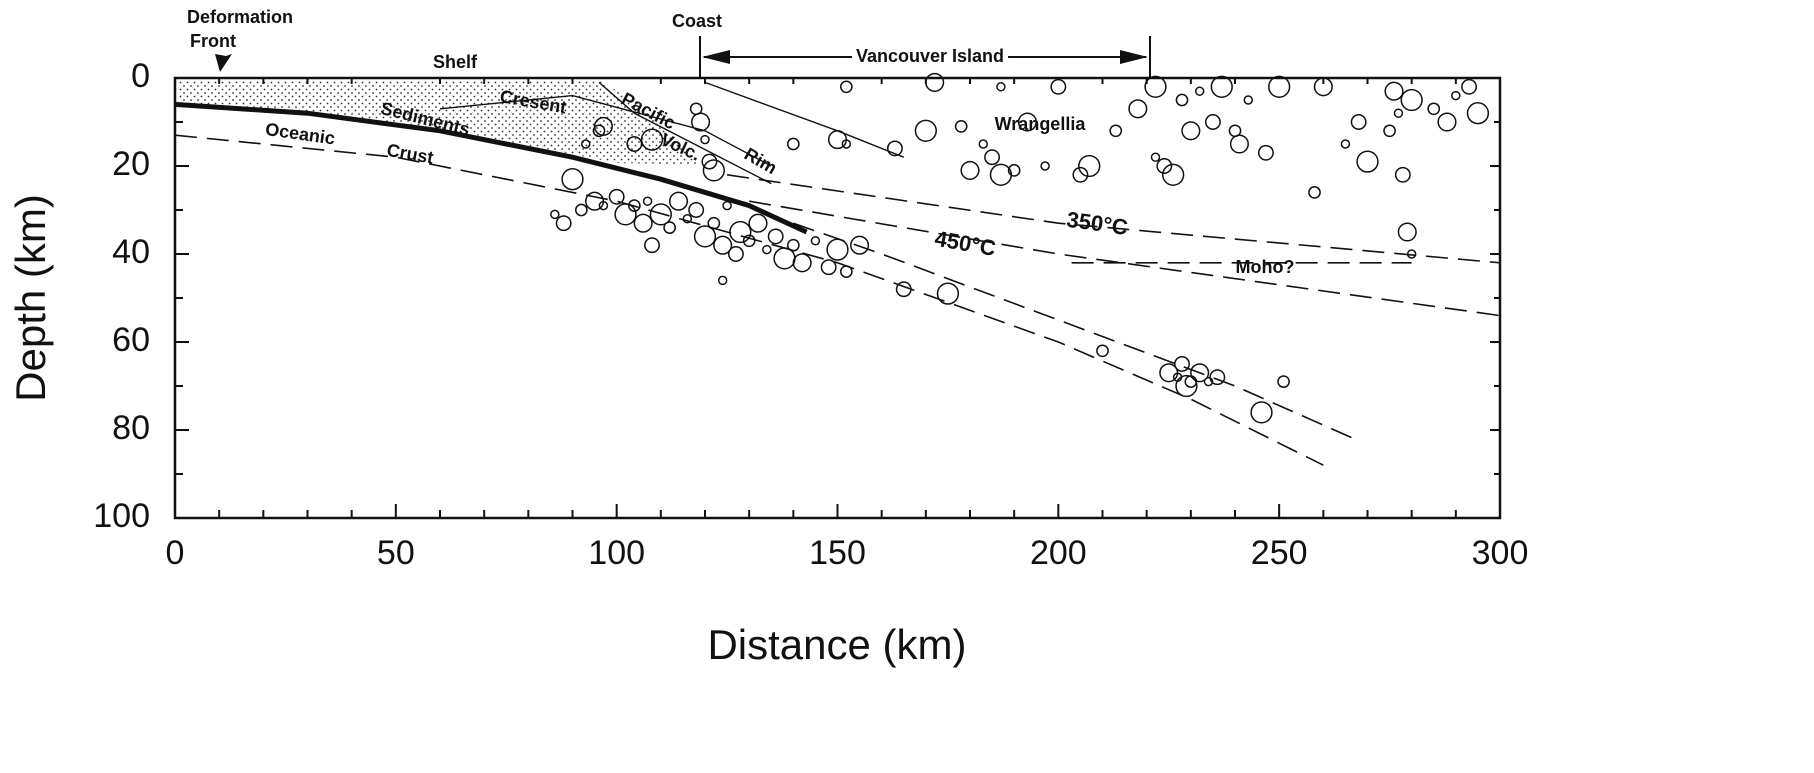 Image resolution: width=1814 pixels, height=773 pixels. Describe the element at coordinates (965, 243) in the screenshot. I see `annotation: 450°C` at that location.